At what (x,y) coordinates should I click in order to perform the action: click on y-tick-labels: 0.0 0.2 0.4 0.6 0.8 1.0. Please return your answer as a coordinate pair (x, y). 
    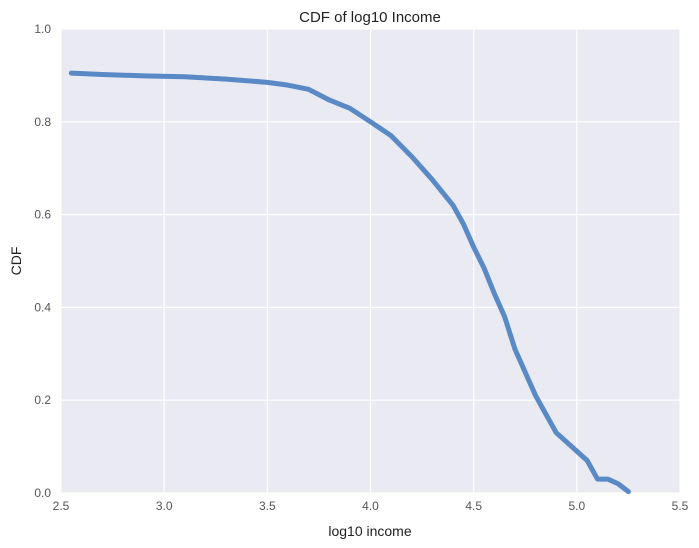
    Looking at the image, I should click on (42, 261).